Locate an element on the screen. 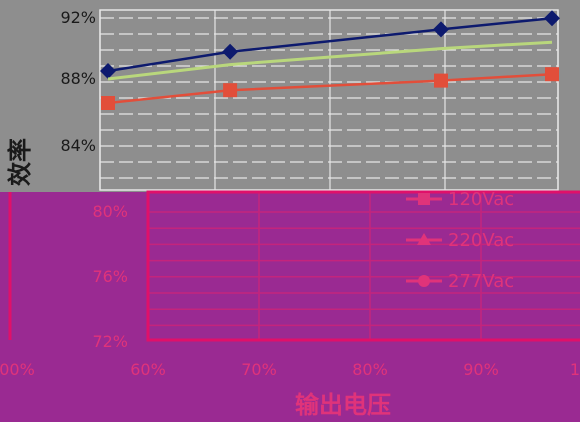  x-axis-title: 输出电压 is located at coordinates (343, 405).